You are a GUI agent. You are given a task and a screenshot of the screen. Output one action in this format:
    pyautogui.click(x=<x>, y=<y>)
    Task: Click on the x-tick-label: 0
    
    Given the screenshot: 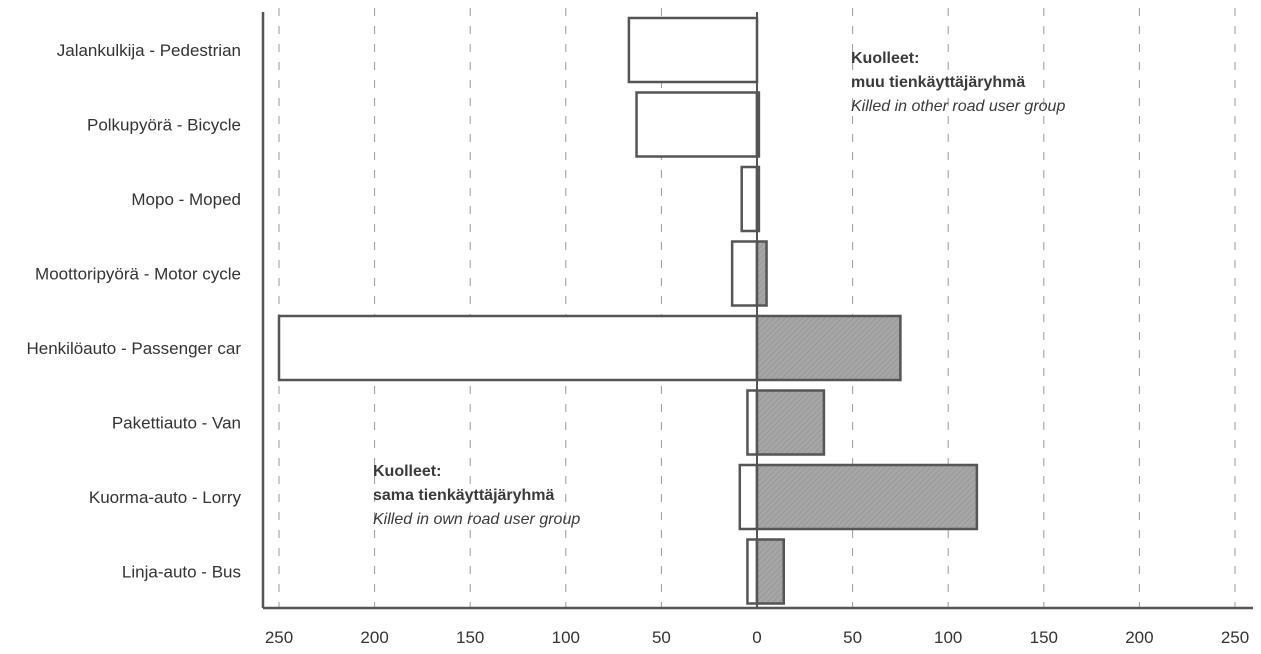 What is the action you would take?
    pyautogui.click(x=756, y=637)
    